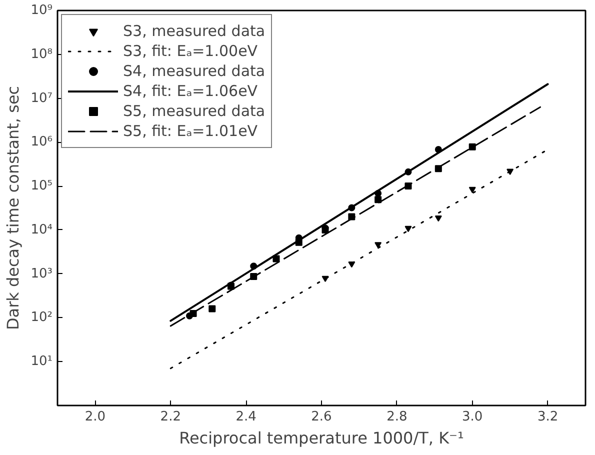  Describe the element at coordinates (41, 230) in the screenshot. I see `y-tick-label: 10⁴` at that location.